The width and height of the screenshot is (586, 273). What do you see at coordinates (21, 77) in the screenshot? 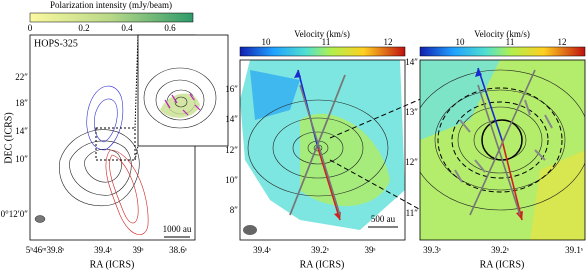
I see `y-tick-label: 22″` at bounding box center [21, 77].